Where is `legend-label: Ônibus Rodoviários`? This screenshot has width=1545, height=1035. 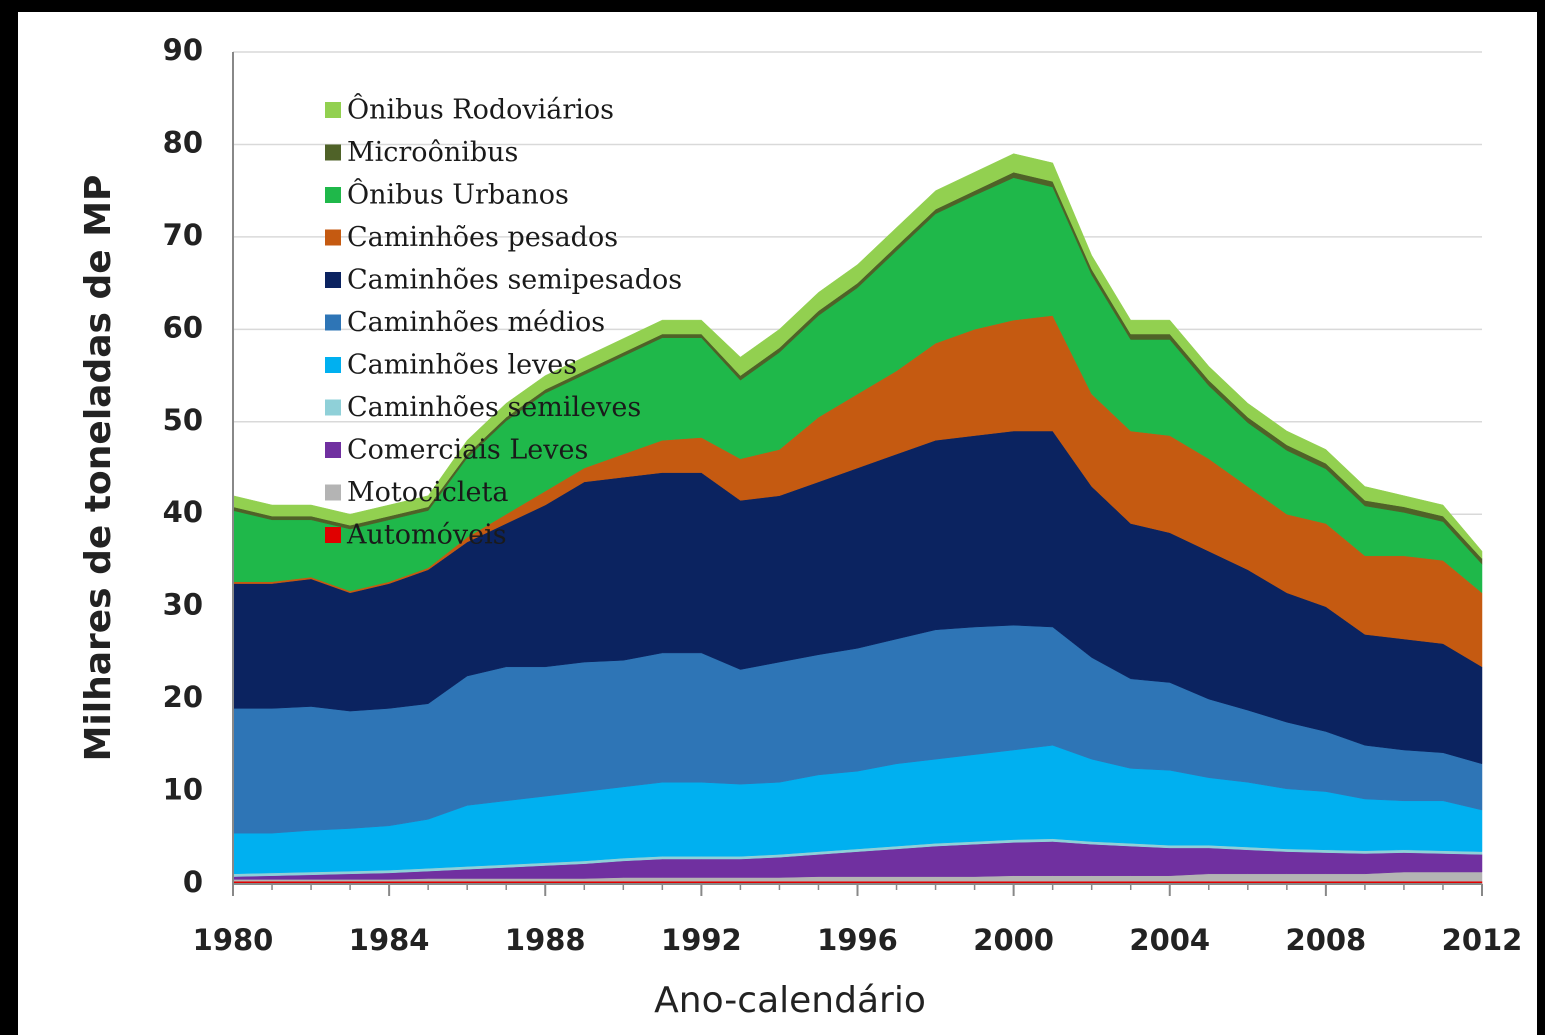 legend-label: Ônibus Rodoviários is located at coordinates (480, 109).